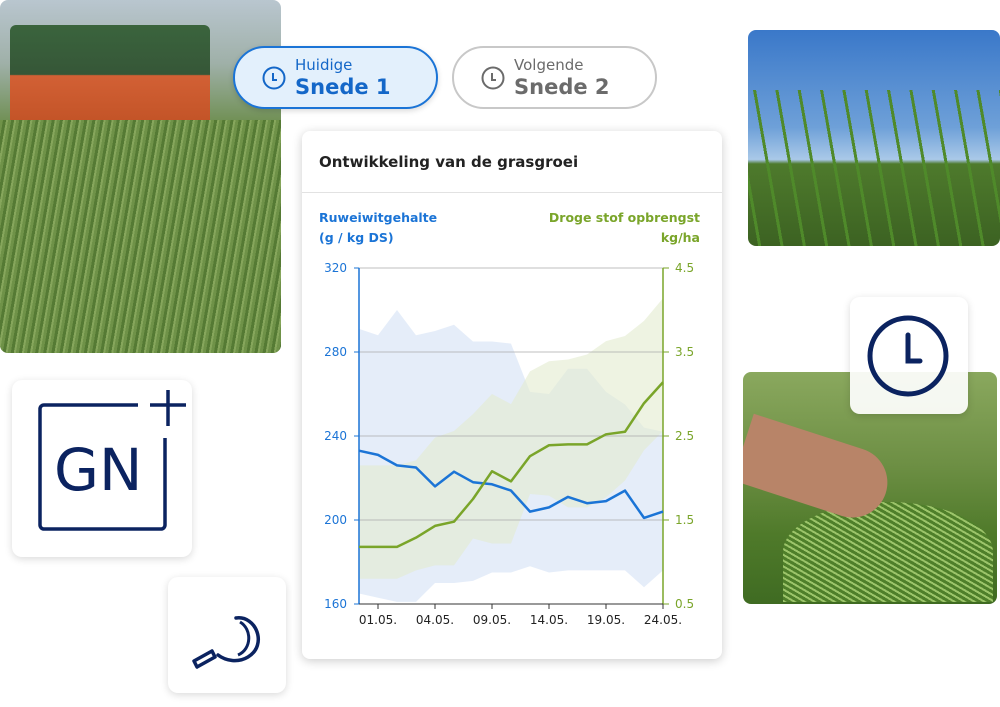 The image size is (1000, 707). I want to click on tractor, so click(110, 80).